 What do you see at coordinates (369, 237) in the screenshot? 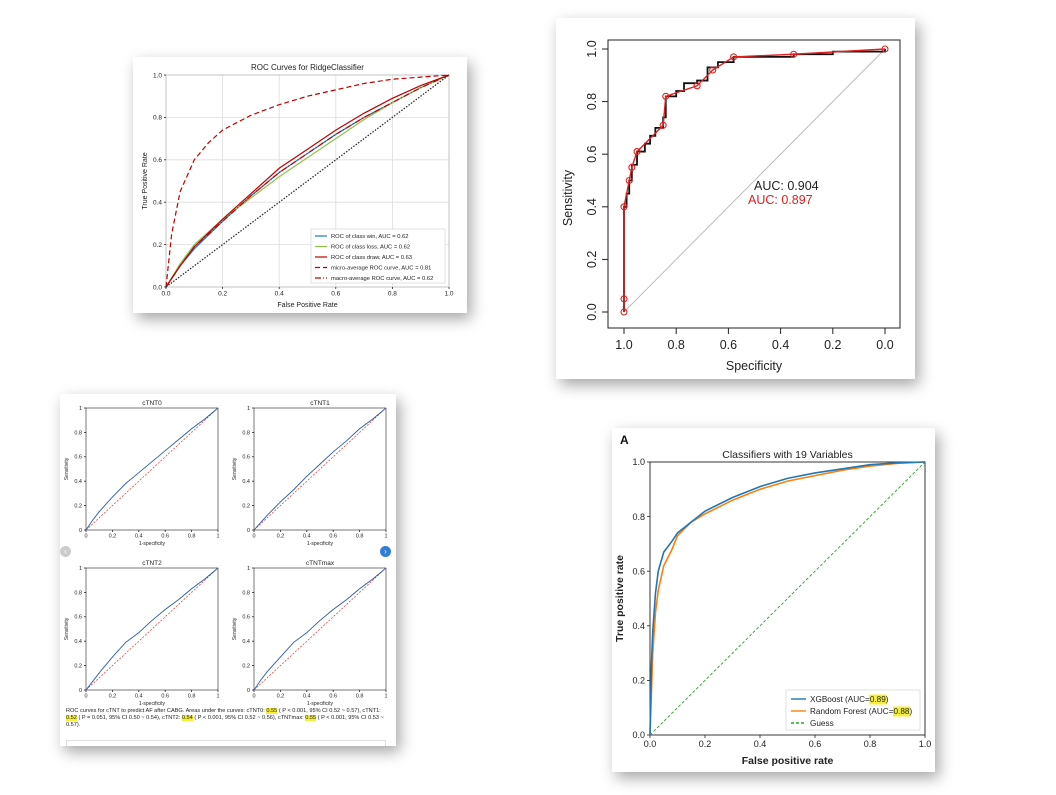
I see `legend-entry: ROC of class win, AUC = 0.62` at bounding box center [369, 237].